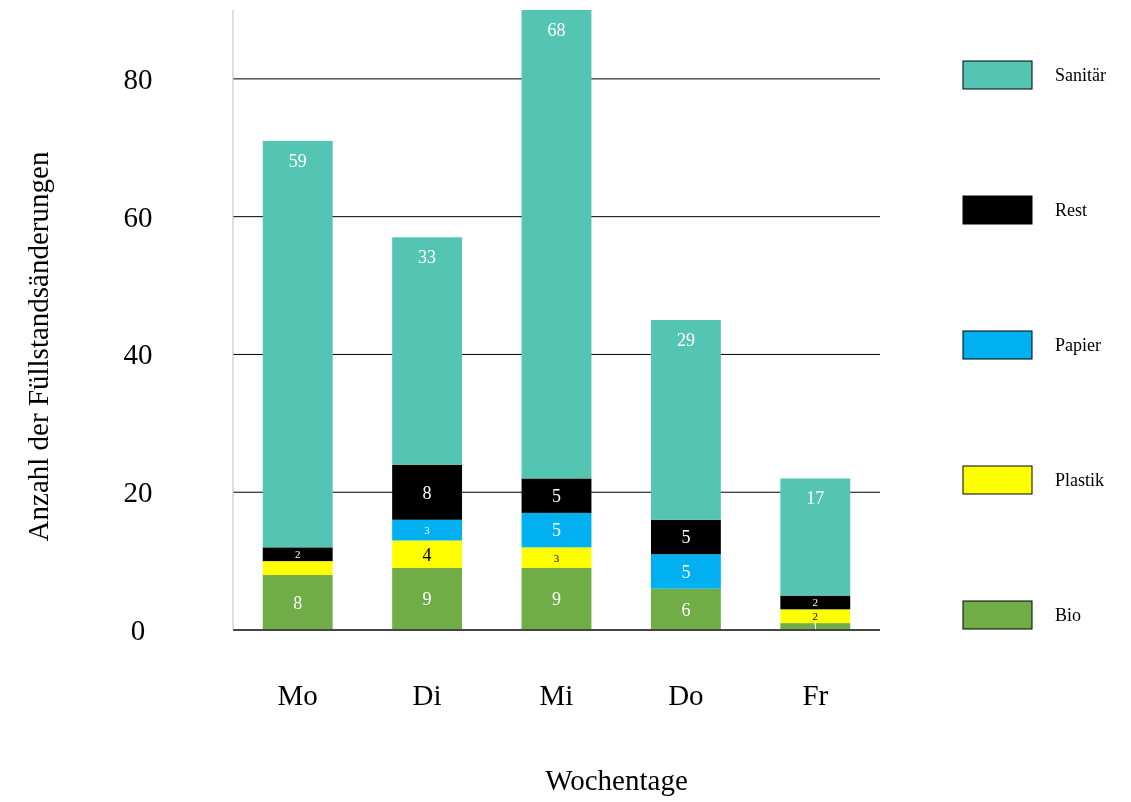  I want to click on data-label: 17, so click(815, 498).